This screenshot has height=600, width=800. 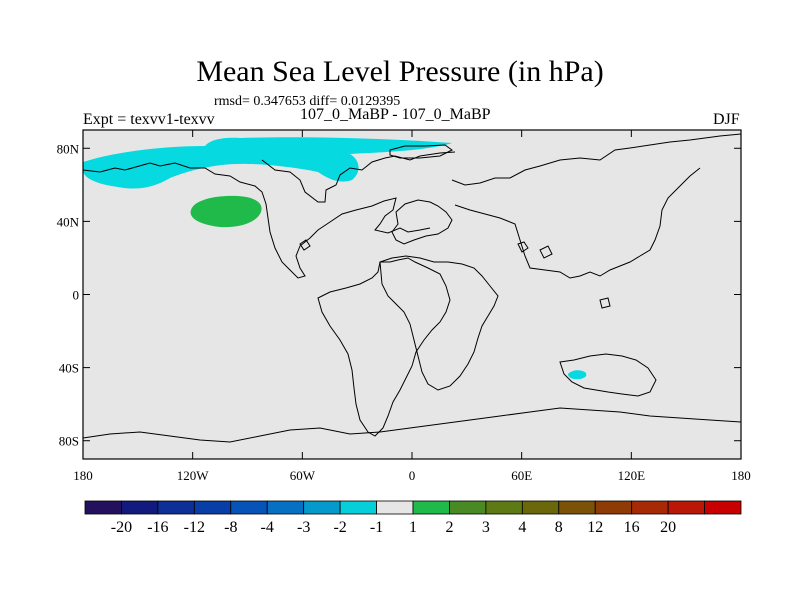 I want to click on coastline-asia-south, so click(x=577, y=223).